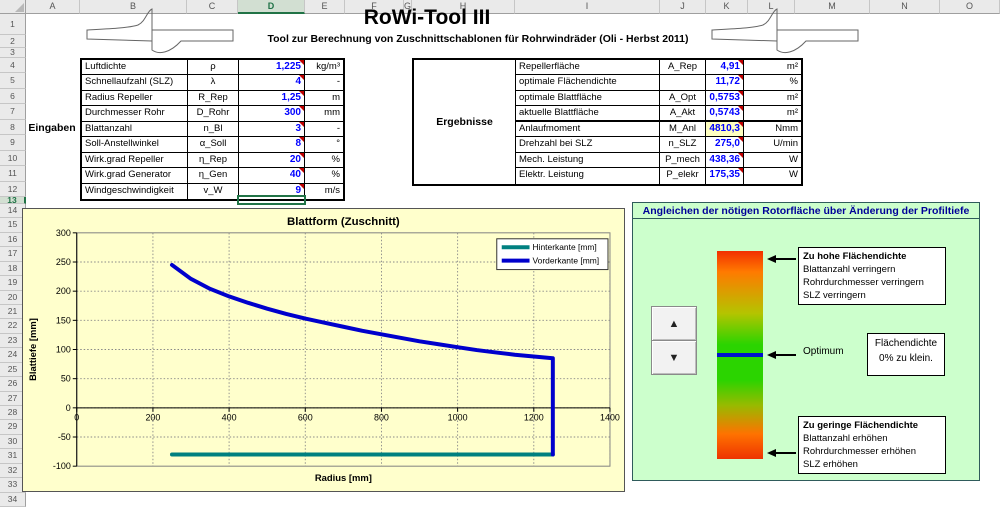  Describe the element at coordinates (272, 176) in the screenshot. I see `input-value-cell: 40` at that location.